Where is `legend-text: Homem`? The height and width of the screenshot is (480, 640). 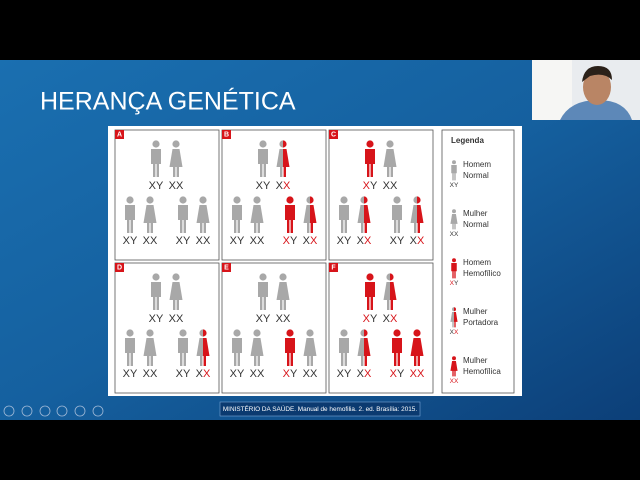
legend-text: Homem is located at coordinates (477, 164).